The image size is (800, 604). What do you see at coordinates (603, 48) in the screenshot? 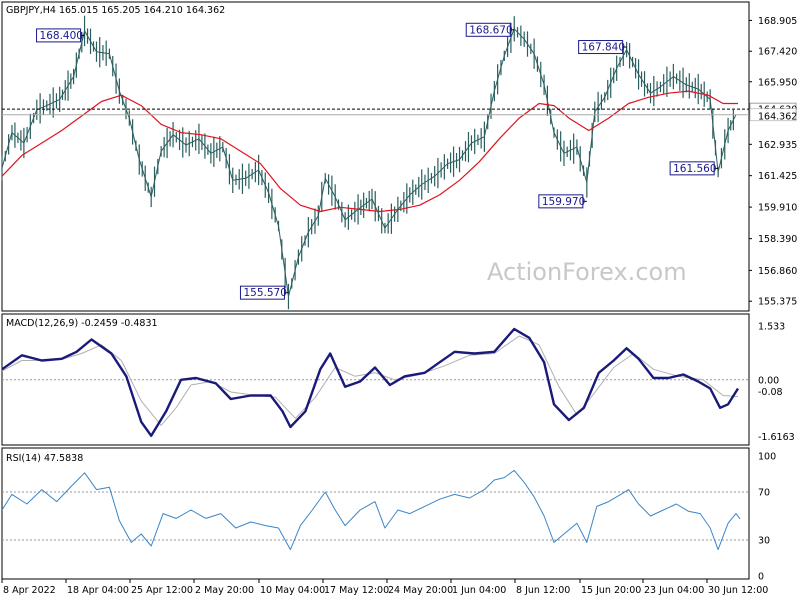
I see `callout-label: 167.840` at bounding box center [603, 48].